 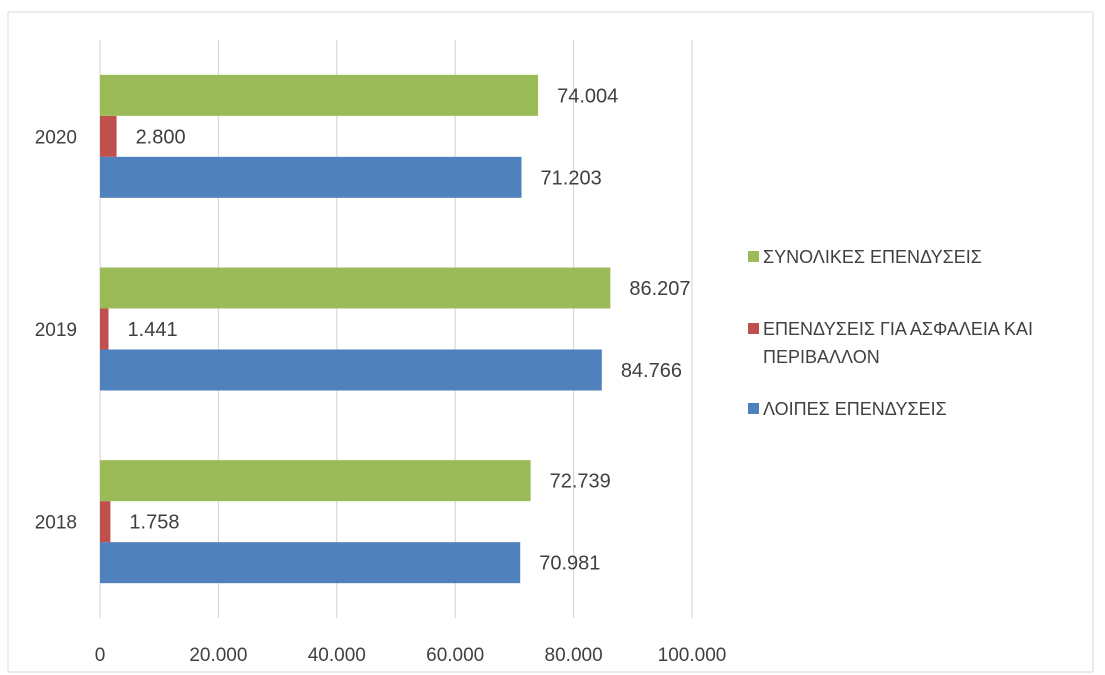 What do you see at coordinates (154, 523) in the screenshot?
I see `data-label: 1.758` at bounding box center [154, 523].